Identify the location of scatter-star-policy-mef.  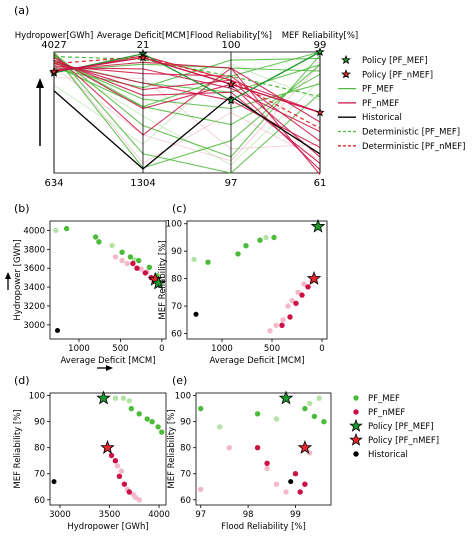
(103, 397).